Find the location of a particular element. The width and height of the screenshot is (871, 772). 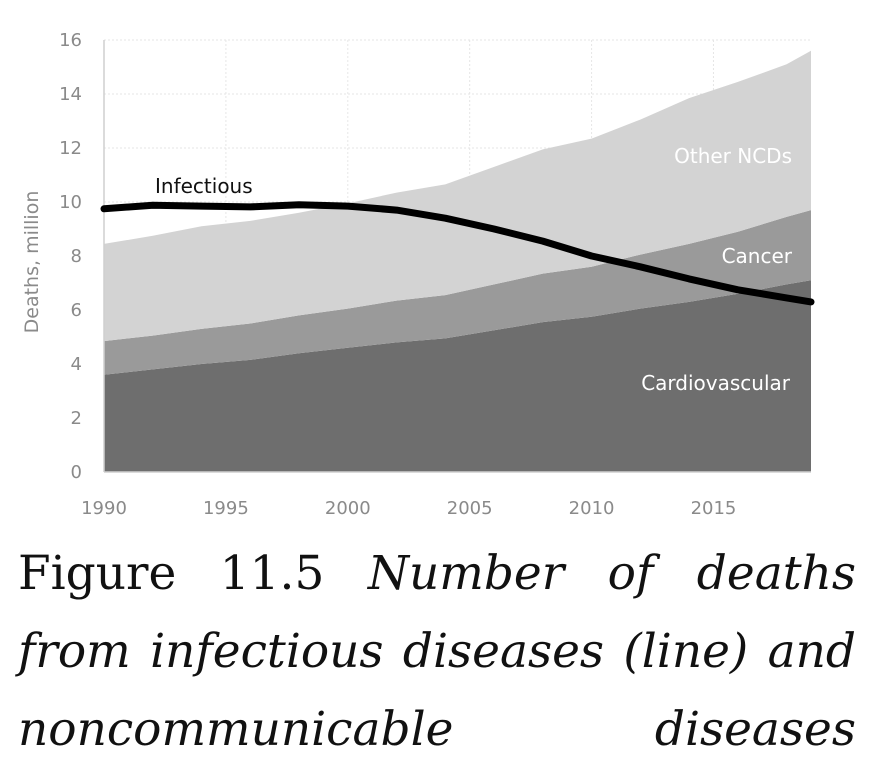

x-tick-label: 1995 is located at coordinates (226, 508).